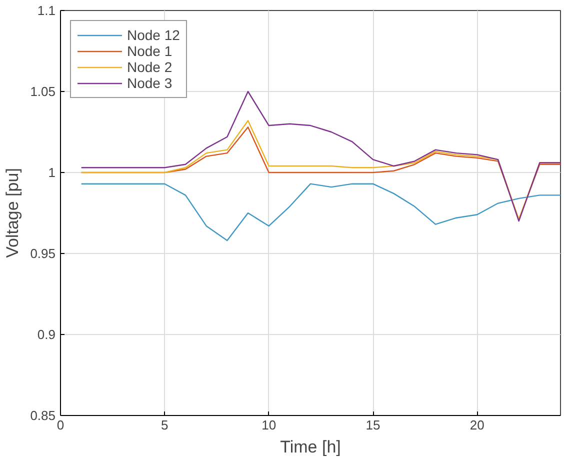 This screenshot has height=459, width=564. Describe the element at coordinates (310, 447) in the screenshot. I see `x-axis-title: Time [h]` at that location.